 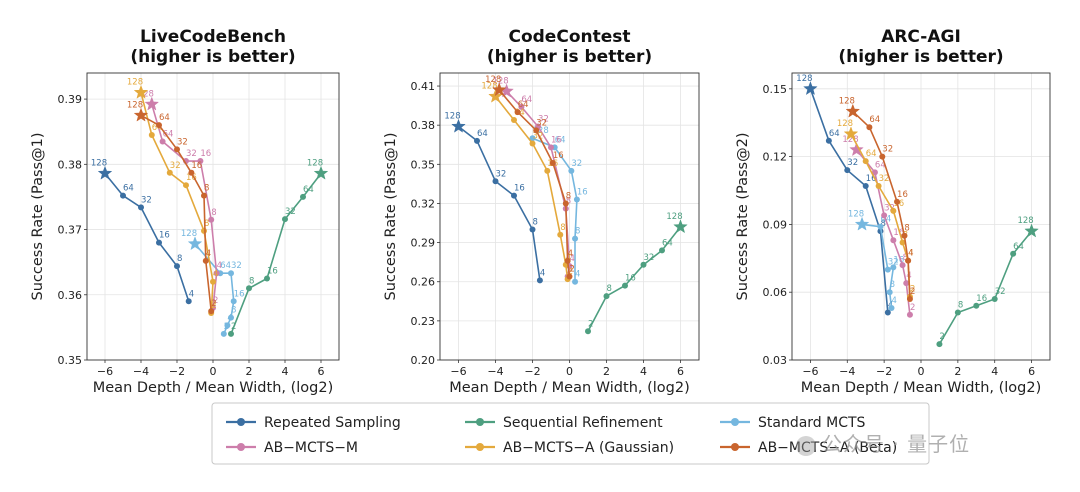 I want to click on x-tick-label: −4, so click(x=847, y=371).